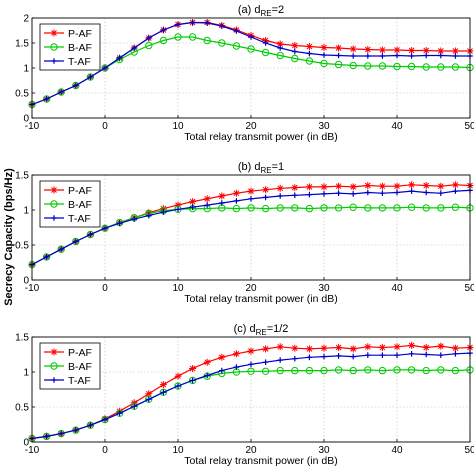  I want to click on legend-entry-b-af: B-AF, so click(68, 367).